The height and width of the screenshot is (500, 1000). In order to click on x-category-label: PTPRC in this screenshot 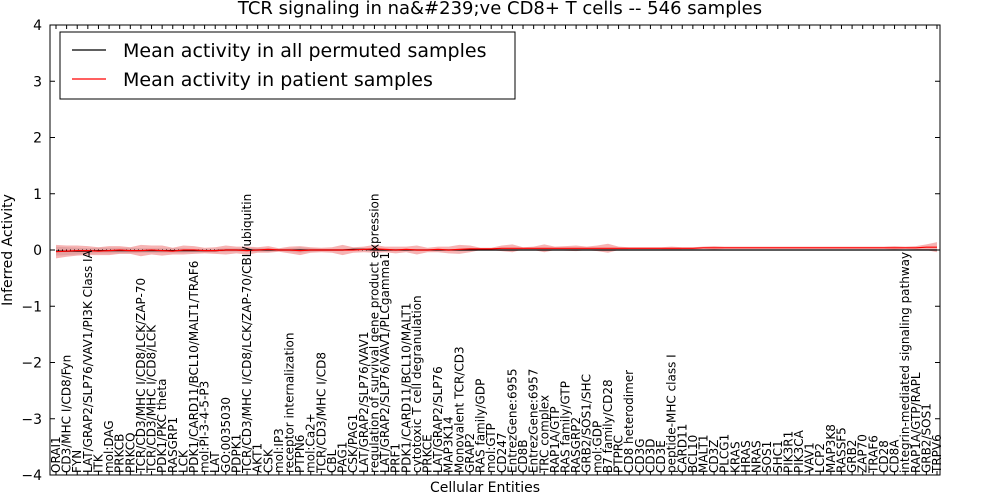, I will do `click(619, 454)`.